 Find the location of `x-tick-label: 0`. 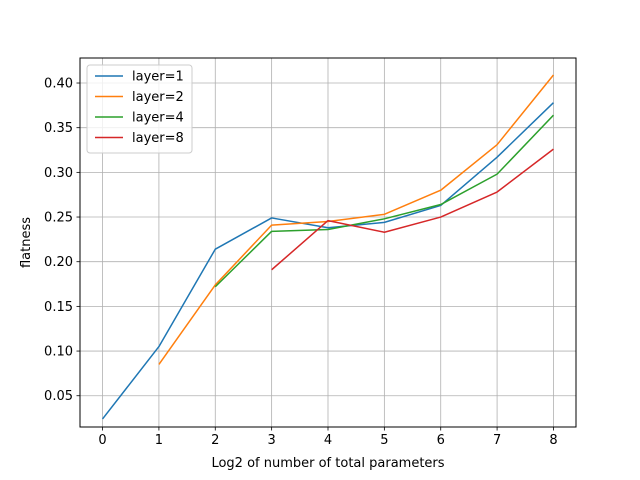

x-tick-label: 0 is located at coordinates (102, 440).